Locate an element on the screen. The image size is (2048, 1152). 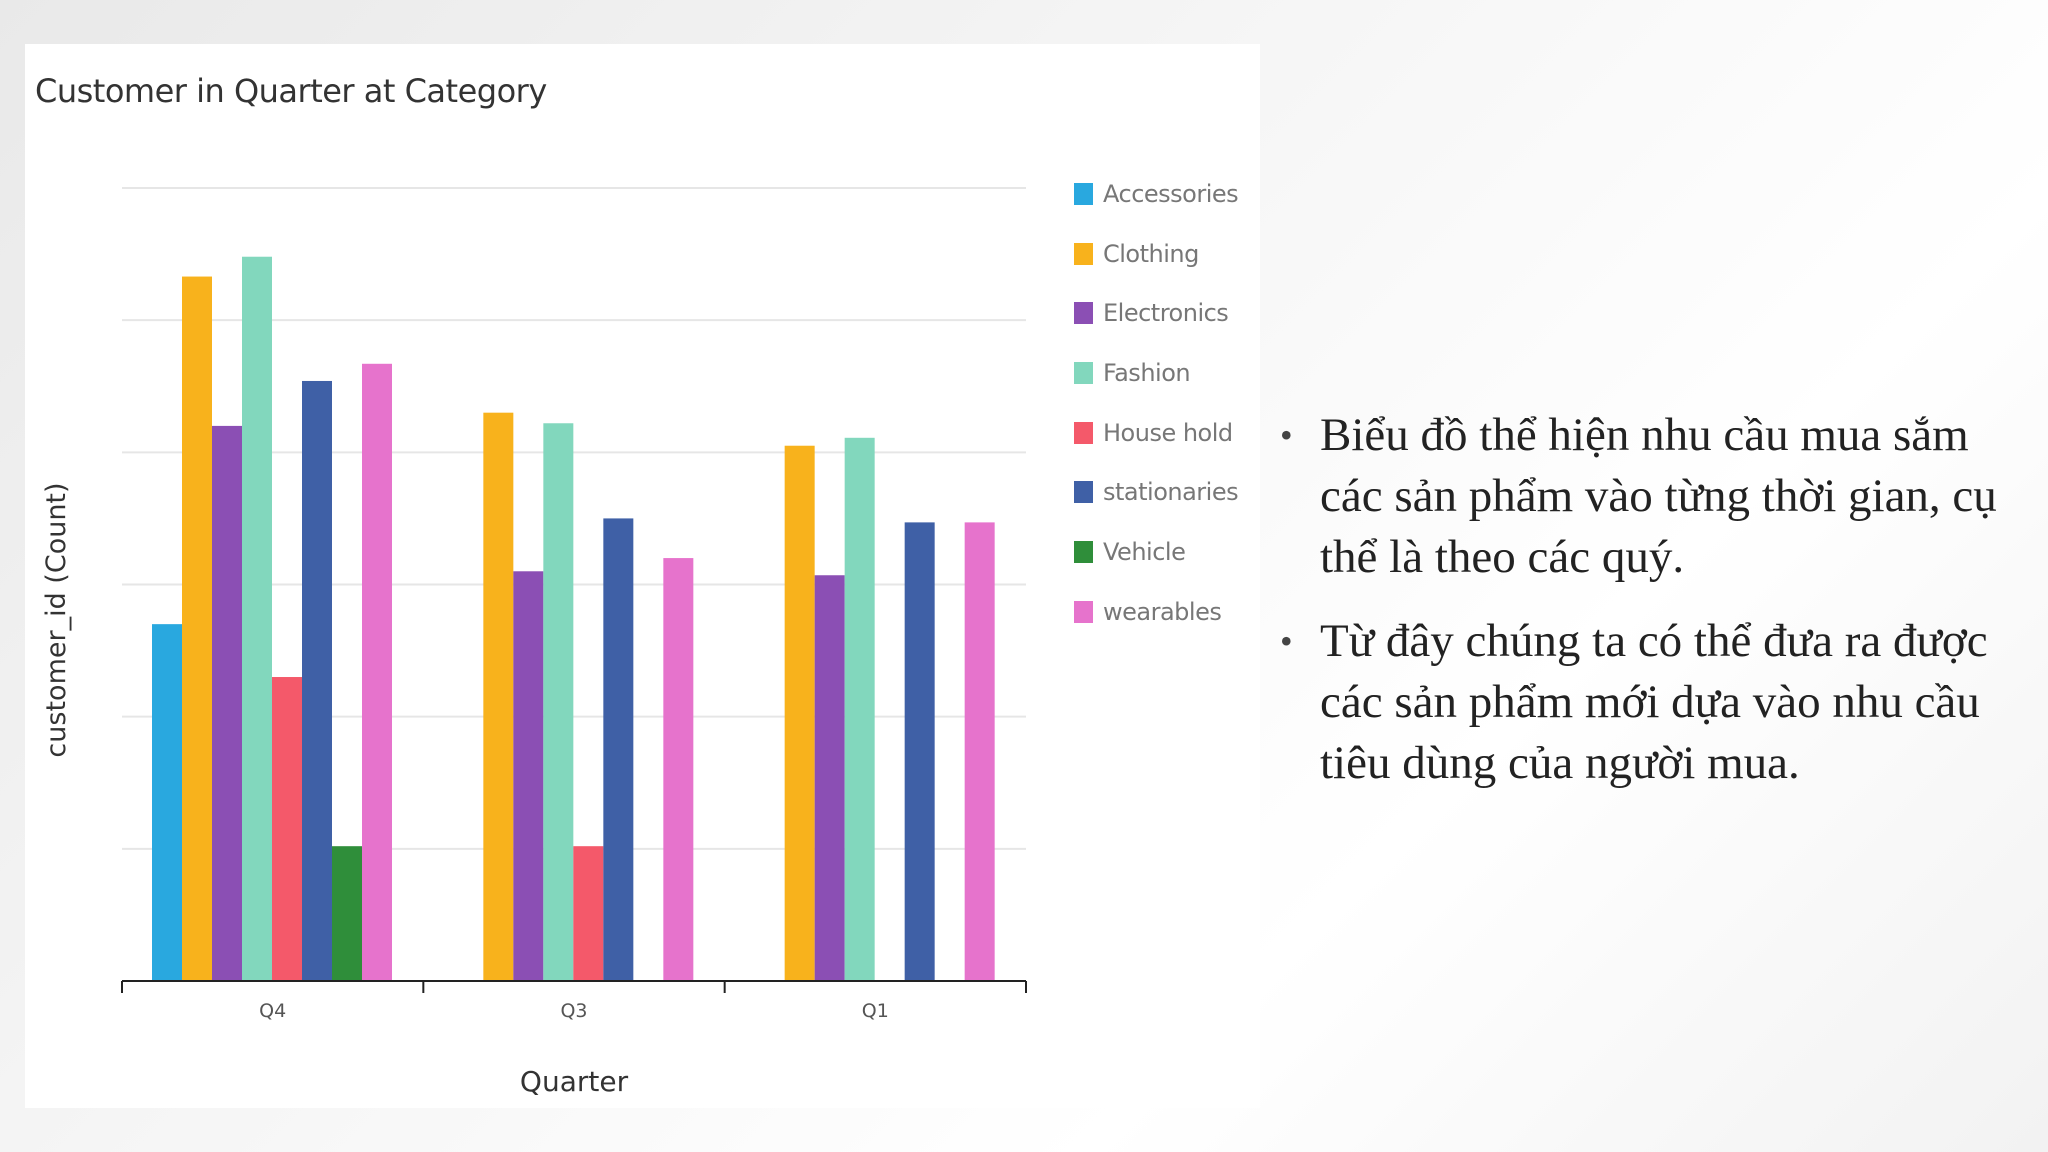
legend-item-clothing: Clothing is located at coordinates (1169, 254).